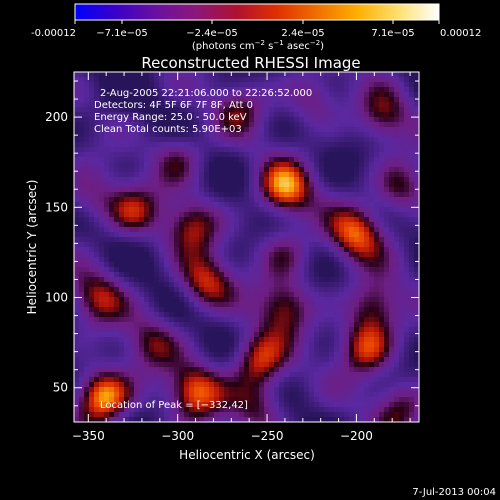  Describe the element at coordinates (56, 298) in the screenshot. I see `y-tick-label: 100` at that location.